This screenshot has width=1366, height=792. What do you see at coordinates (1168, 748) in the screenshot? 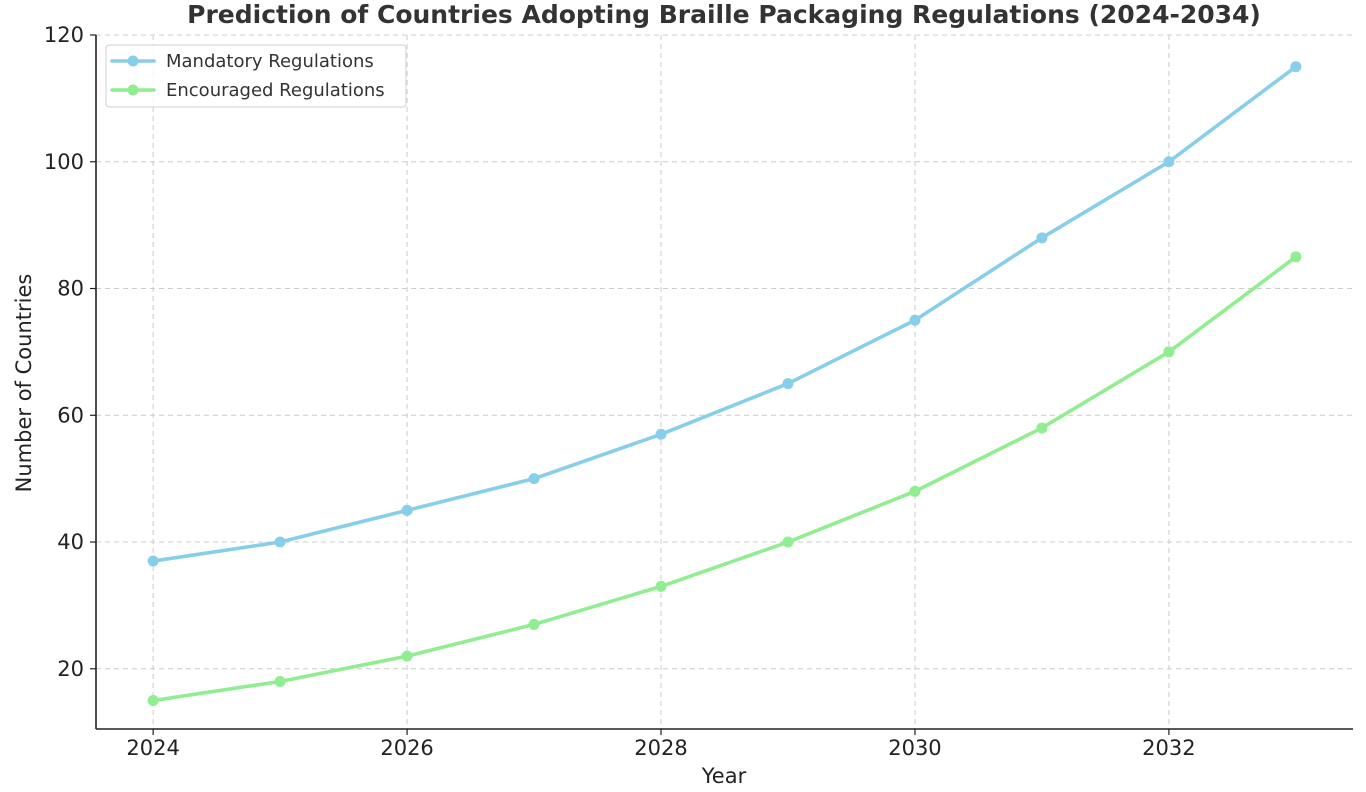
I see `x-tick-label: 2032` at bounding box center [1168, 748].